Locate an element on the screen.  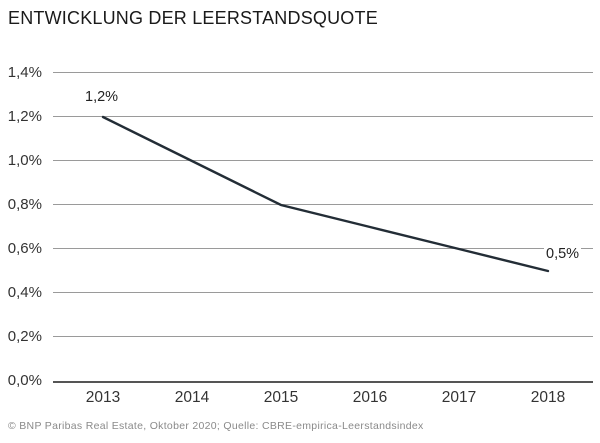
y-axis-tick-label: 1,0% is located at coordinates (24, 160).